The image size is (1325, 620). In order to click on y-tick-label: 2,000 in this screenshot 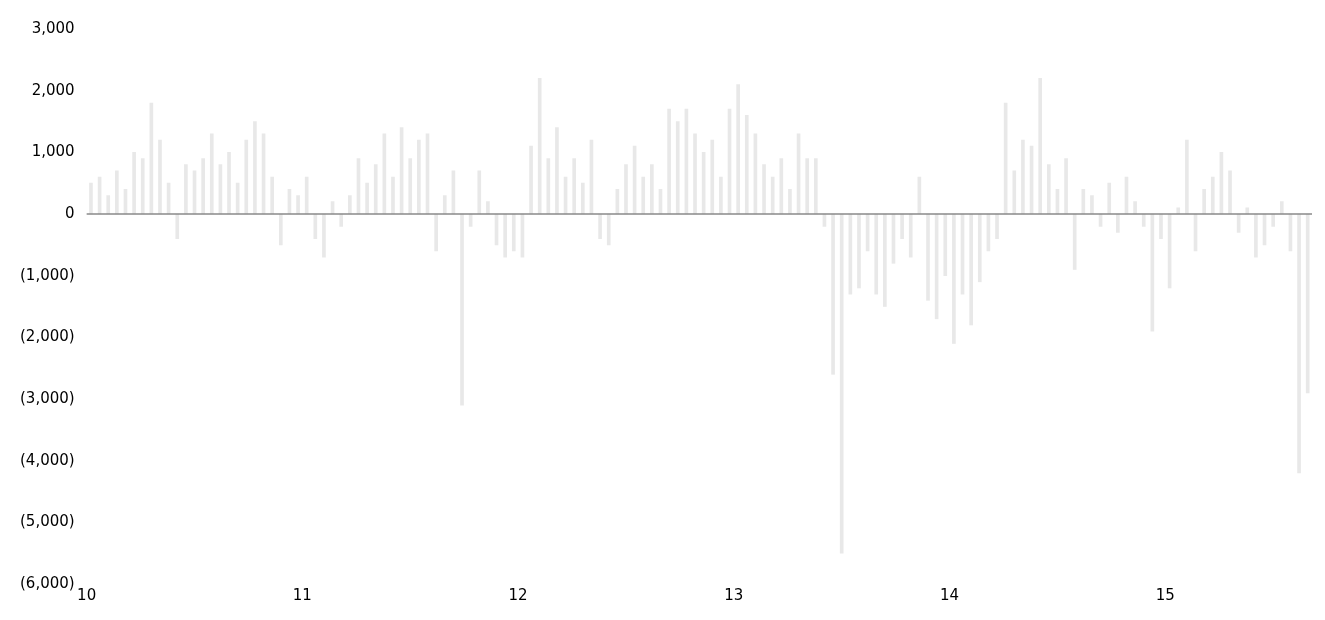, I will do `click(53, 89)`.